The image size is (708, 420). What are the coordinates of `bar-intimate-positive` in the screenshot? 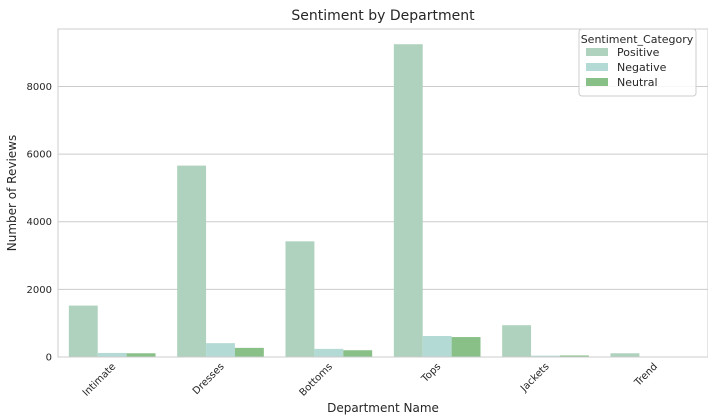 It's located at (83, 331).